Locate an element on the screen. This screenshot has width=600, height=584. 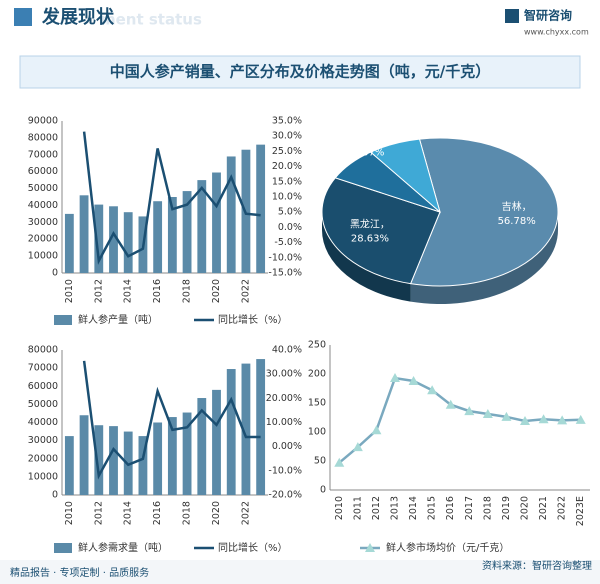
y2-tick-label: 40.0% is located at coordinates (287, 350).